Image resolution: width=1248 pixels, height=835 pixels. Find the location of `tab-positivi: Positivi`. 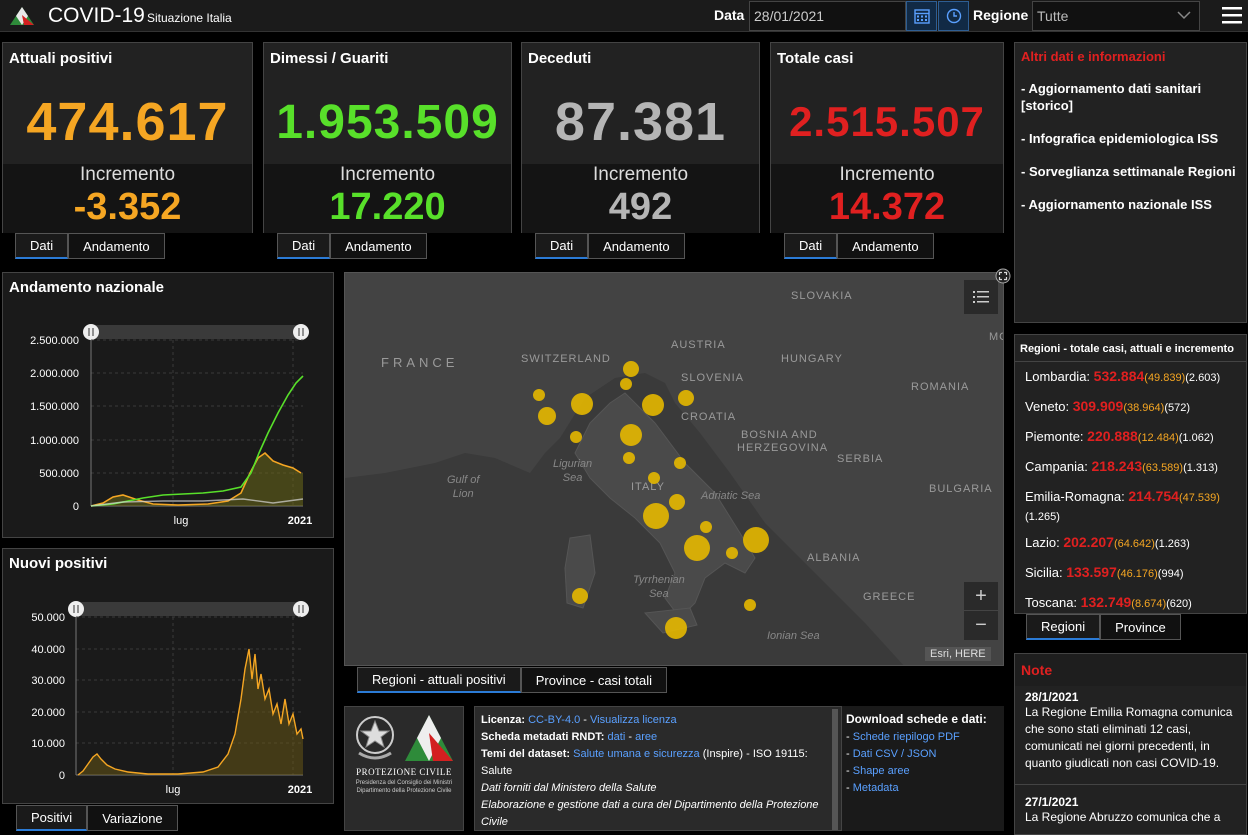

tab-positivi: Positivi is located at coordinates (52, 818).